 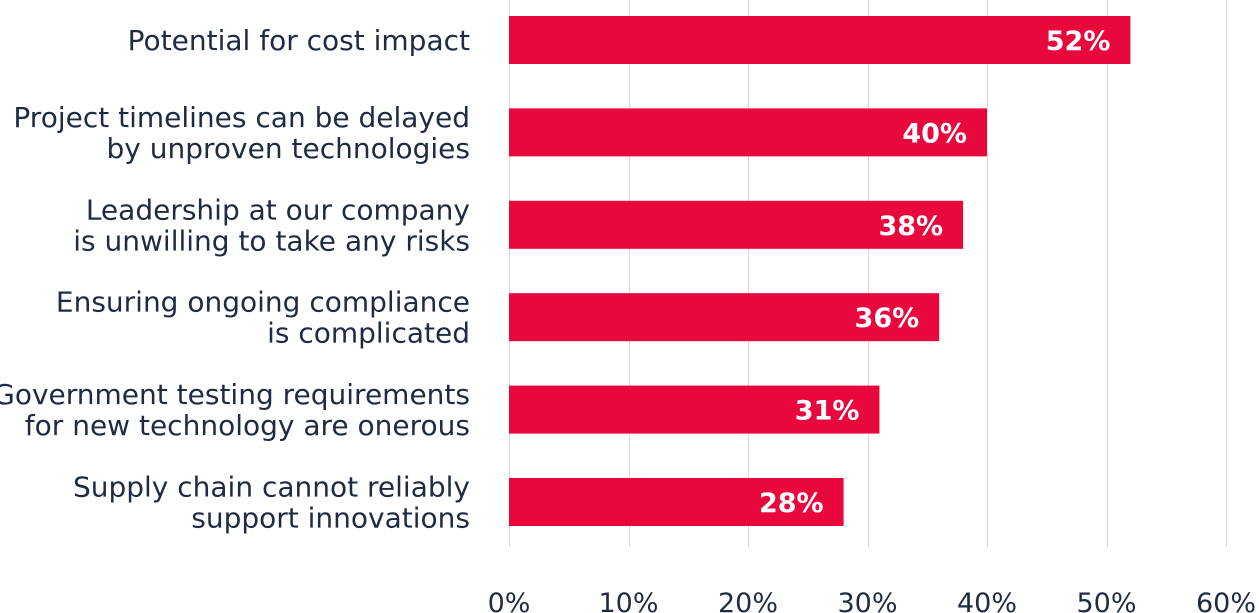 What do you see at coordinates (1078, 41) in the screenshot?
I see `data-label: 52%` at bounding box center [1078, 41].